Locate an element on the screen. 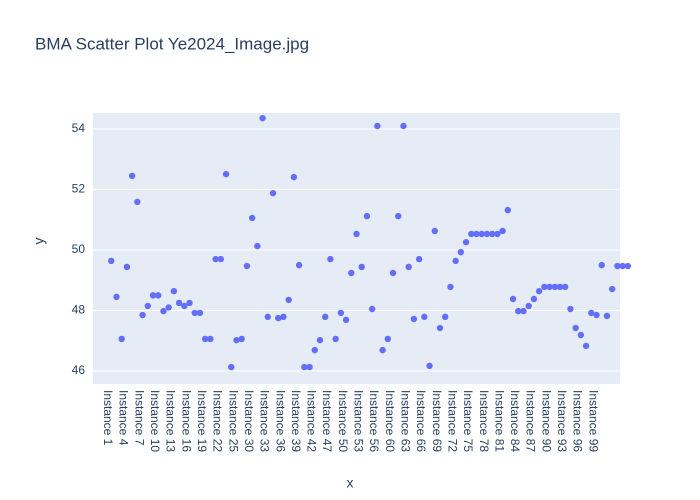 Image resolution: width=700 pixels, height=500 pixels. x-tick-label: Instance 96 is located at coordinates (578, 421).